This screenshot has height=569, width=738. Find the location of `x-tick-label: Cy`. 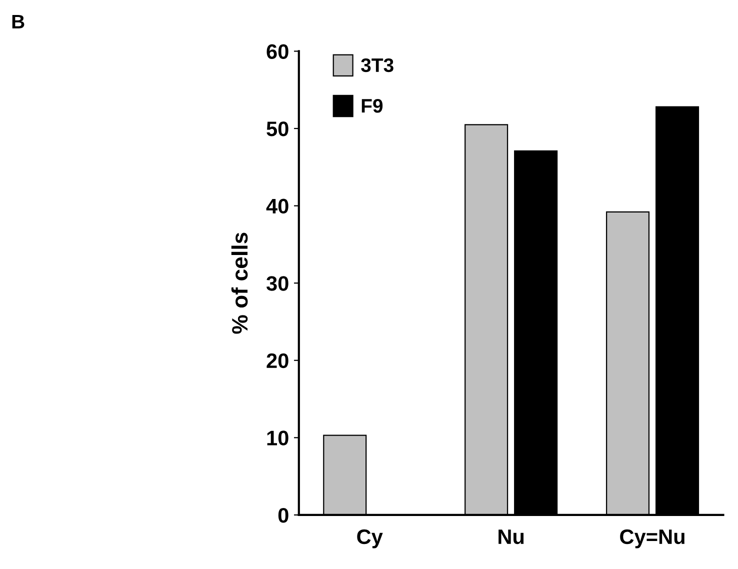

x-tick-label: Cy is located at coordinates (370, 538).